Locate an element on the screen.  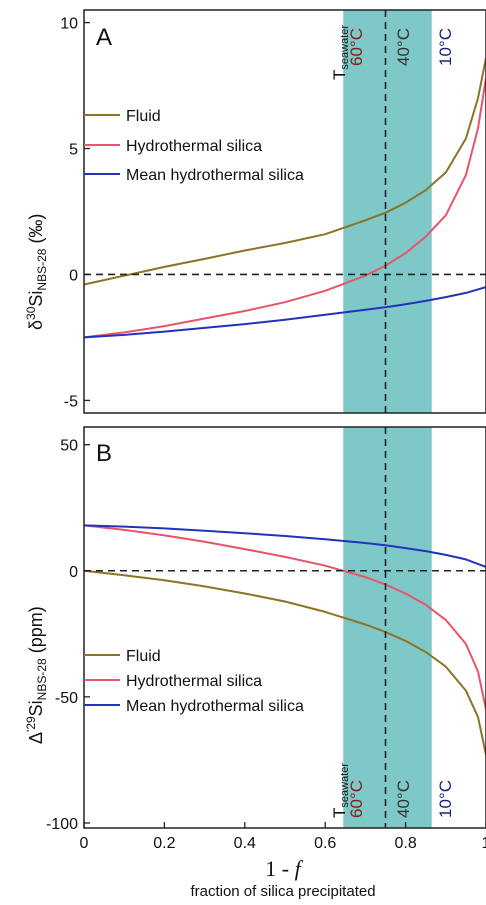
xtick-label: 0 is located at coordinates (84, 843).